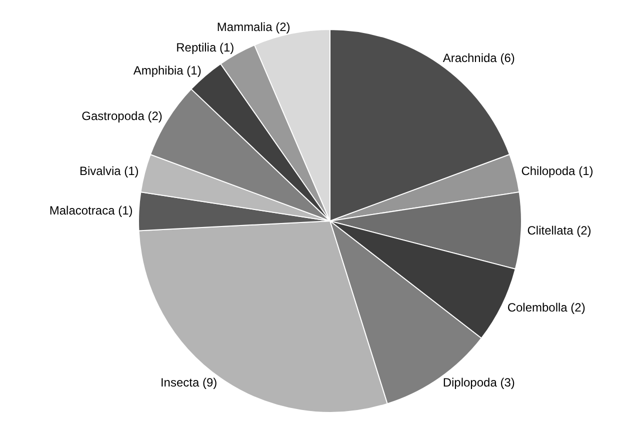 This screenshot has width=626, height=437. I want to click on slice-label: Amphibia (1), so click(167, 70).